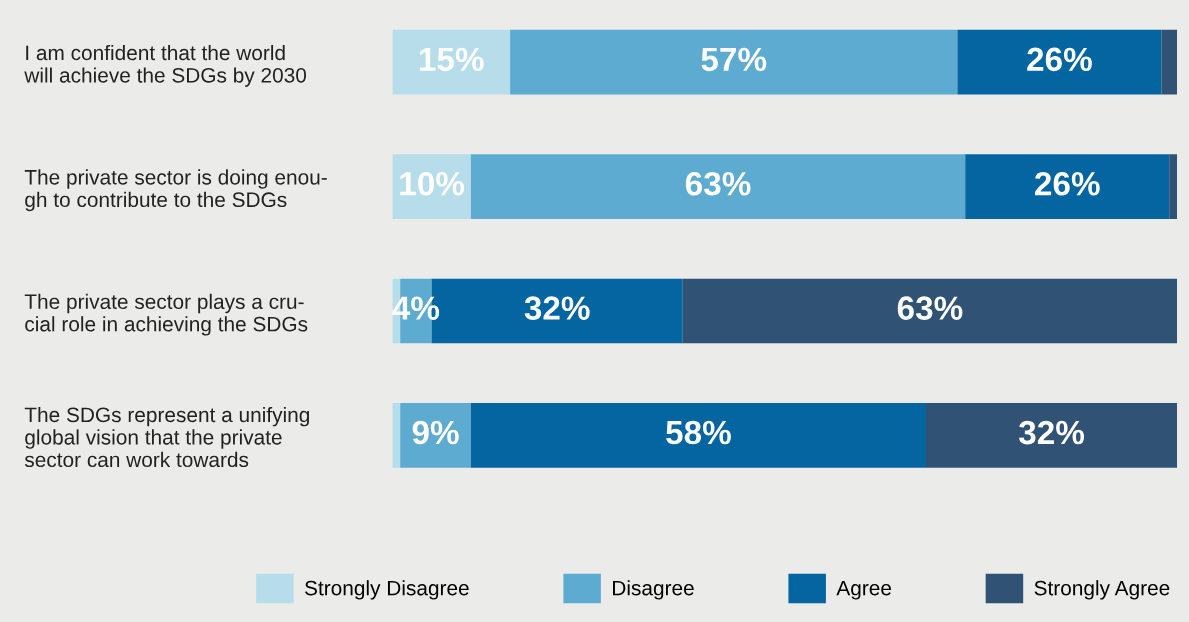  Describe the element at coordinates (698, 432) in the screenshot. I see `data-label: 58%` at that location.